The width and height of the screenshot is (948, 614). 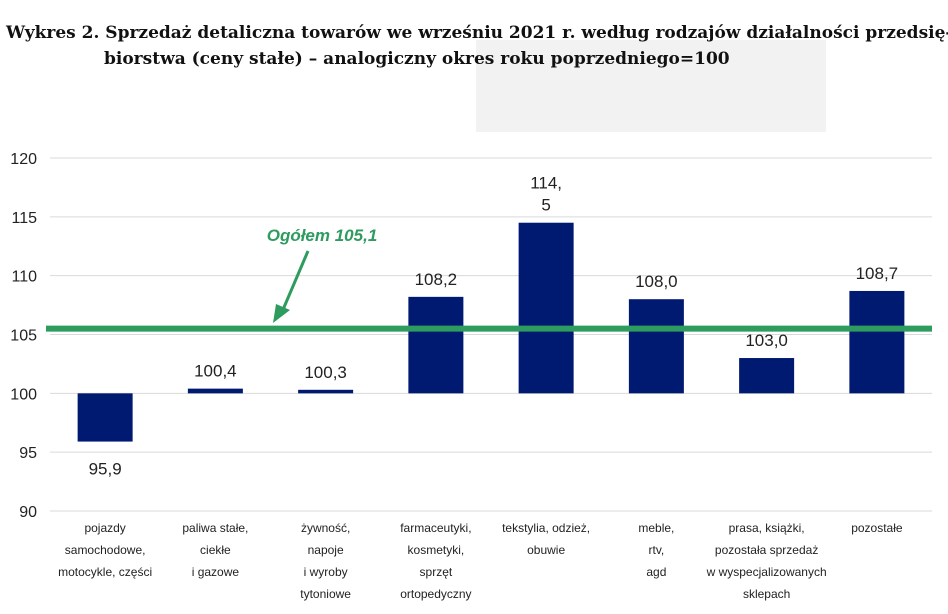 I want to click on category-label: pozostałe, so click(x=877, y=528).